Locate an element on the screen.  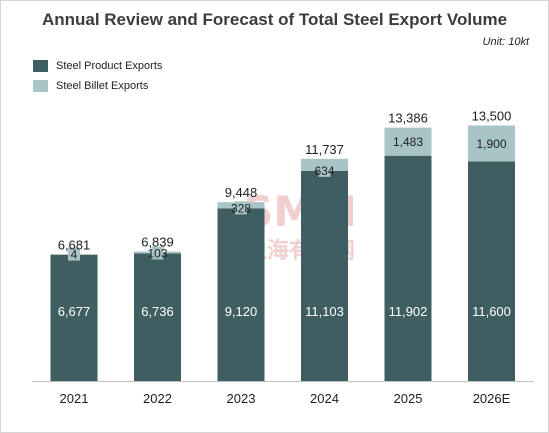
data-label-product-2022: 6,736 is located at coordinates (157, 311).